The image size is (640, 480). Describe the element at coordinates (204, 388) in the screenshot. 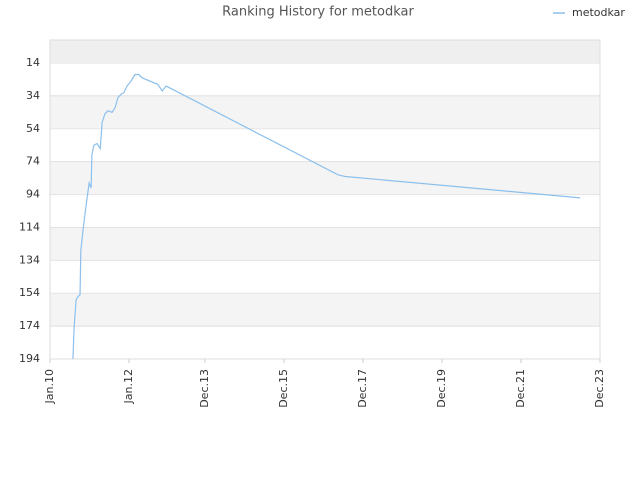

I see `x-tick-label: Dec.13` at that location.